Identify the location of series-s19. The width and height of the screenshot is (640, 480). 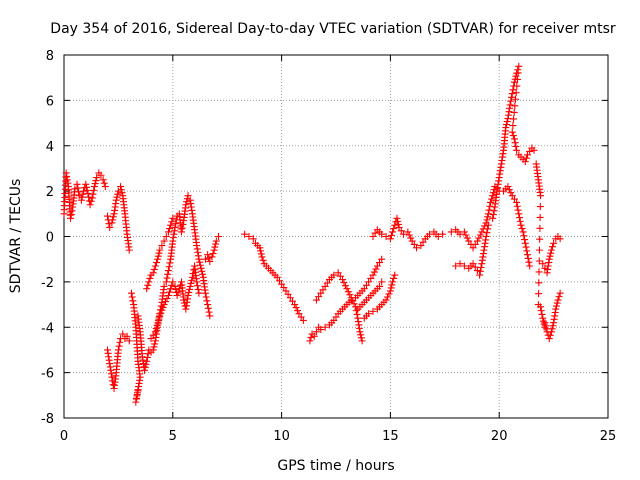
(551, 255).